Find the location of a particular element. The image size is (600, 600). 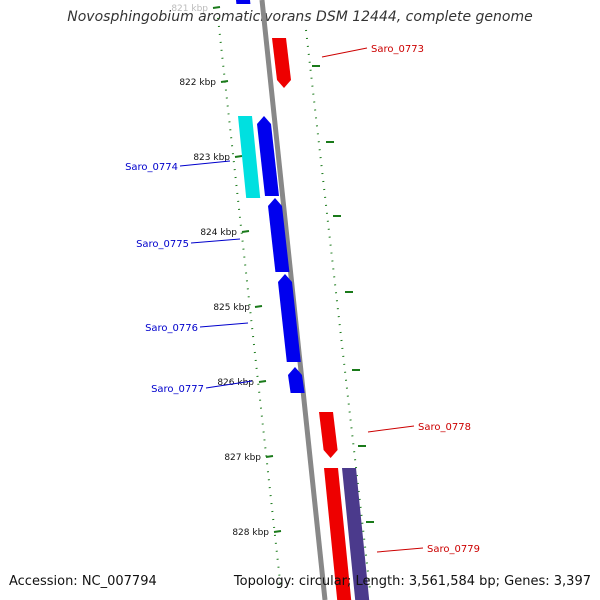

kbp-tick-label: 825 kbp is located at coordinates (231, 308).